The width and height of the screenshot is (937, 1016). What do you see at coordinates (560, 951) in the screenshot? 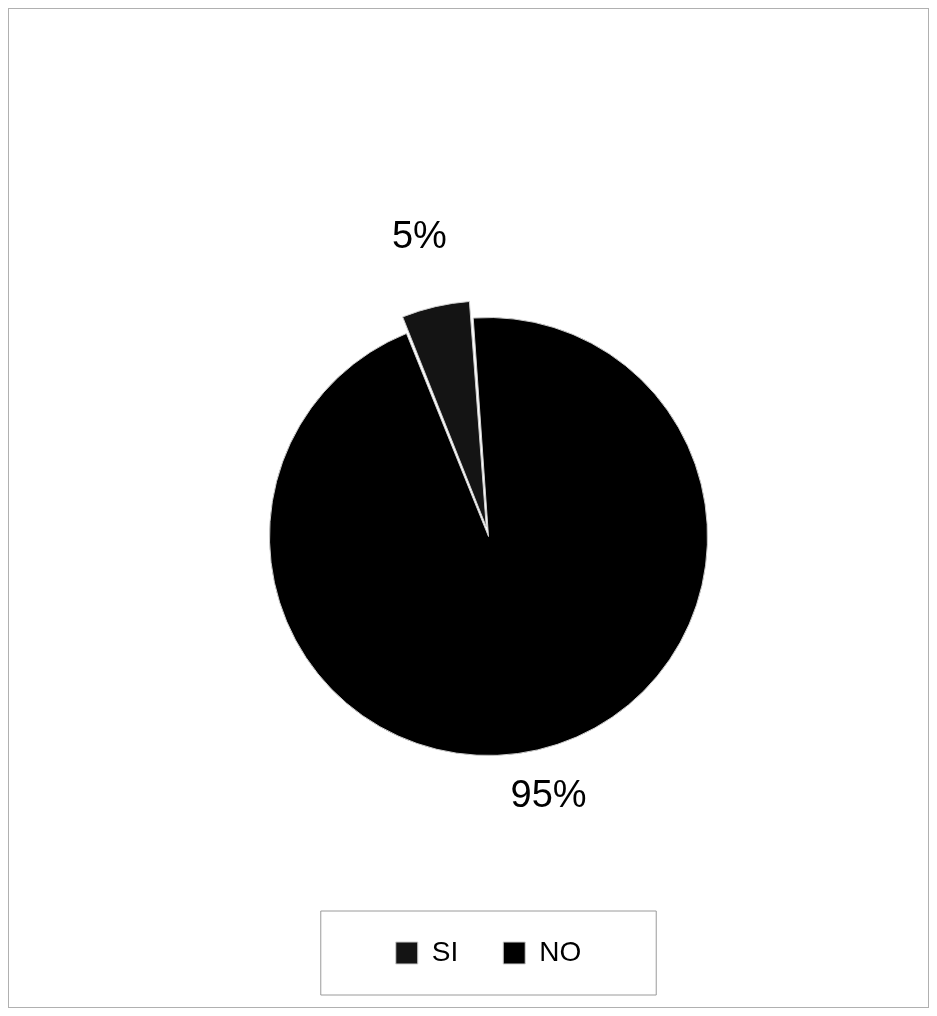
I see `legend-label: NO` at bounding box center [560, 951].